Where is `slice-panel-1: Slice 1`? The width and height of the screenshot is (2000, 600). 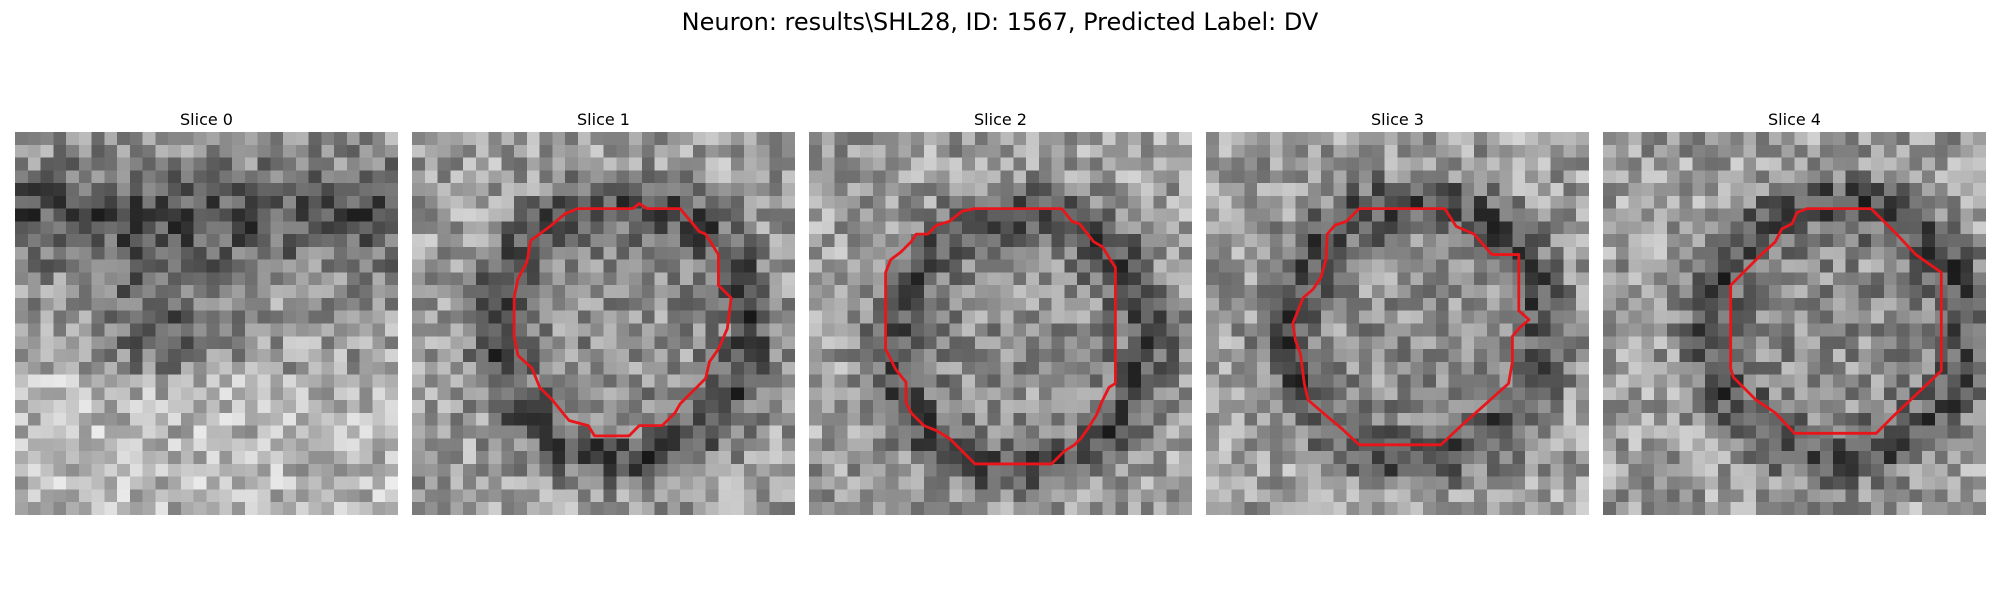 slice-panel-1: Slice 1 is located at coordinates (603, 311).